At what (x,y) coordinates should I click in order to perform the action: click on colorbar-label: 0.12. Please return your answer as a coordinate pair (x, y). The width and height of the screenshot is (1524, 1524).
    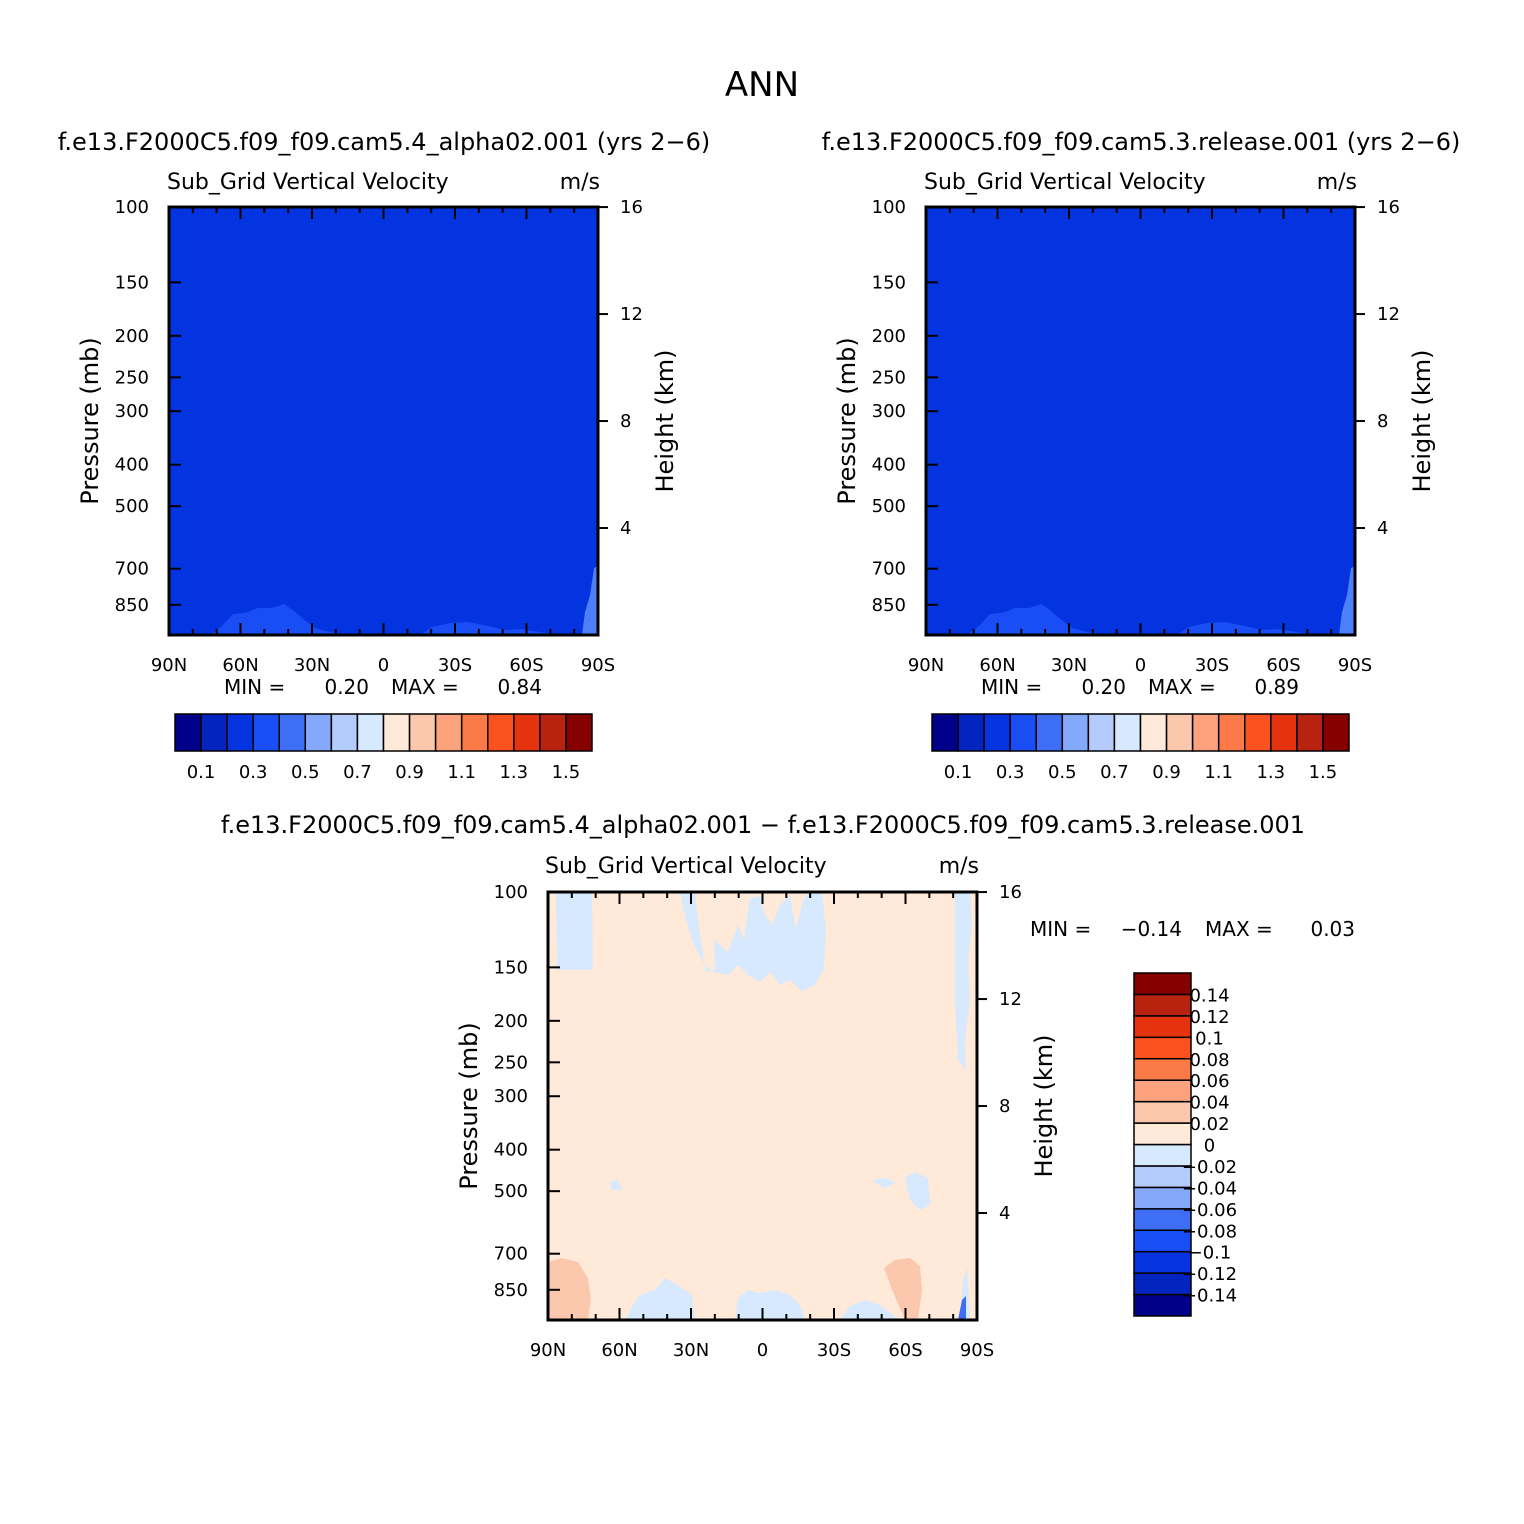
    Looking at the image, I should click on (1209, 1017).